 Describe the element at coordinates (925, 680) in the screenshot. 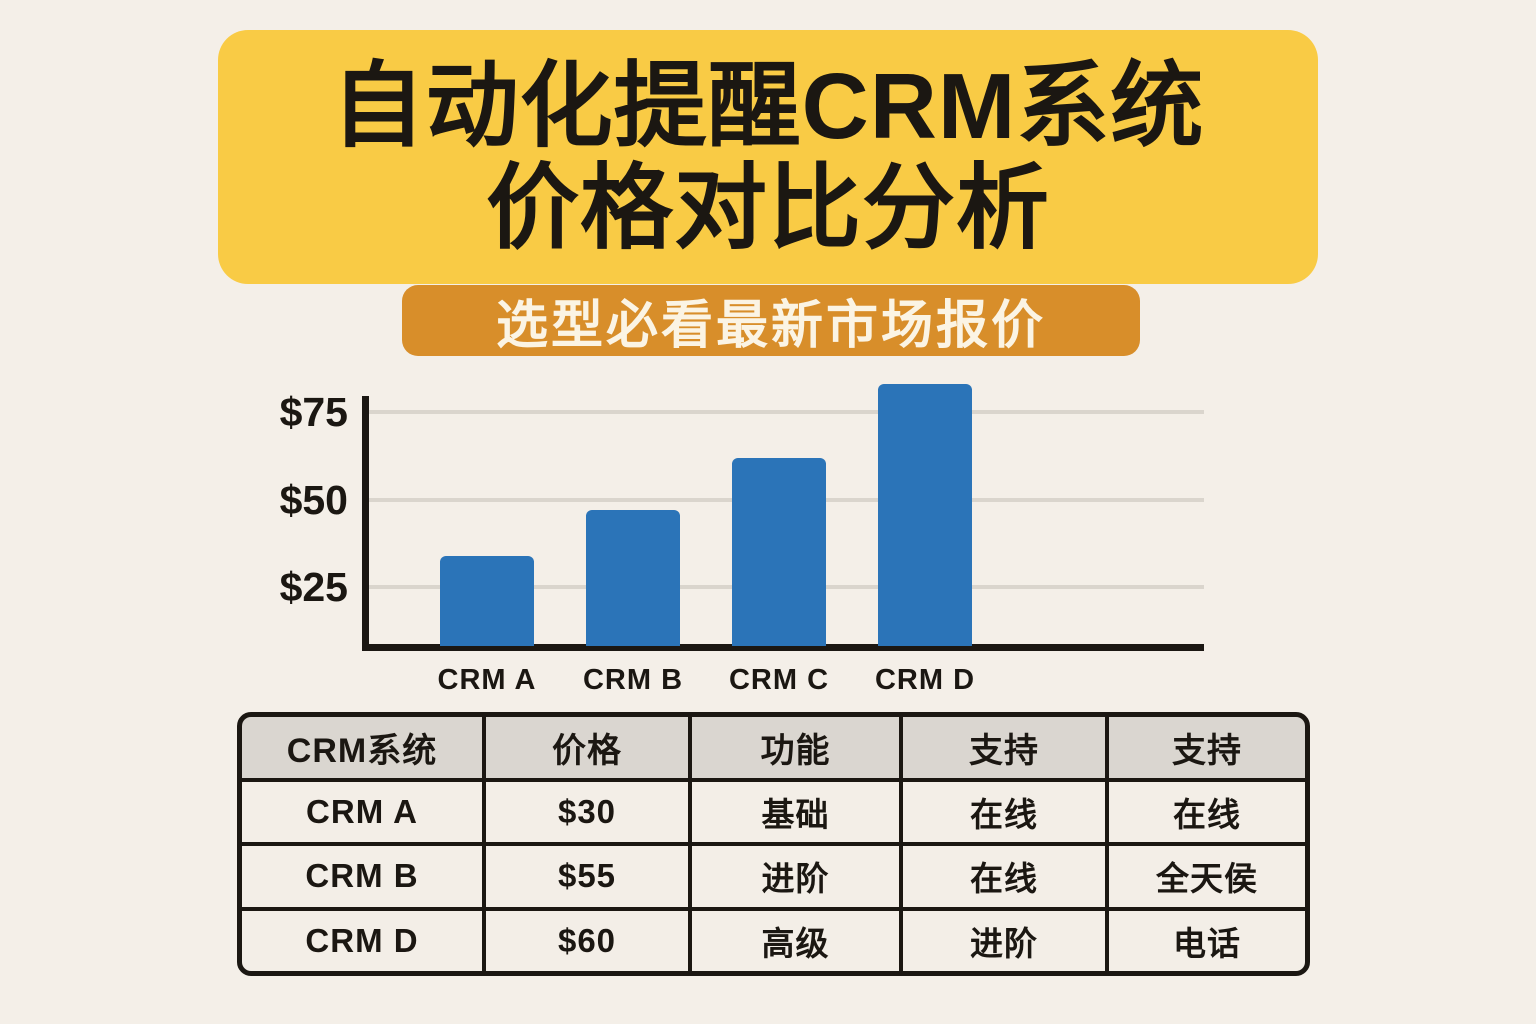

I see `x-label-crm-d: CRM D` at that location.